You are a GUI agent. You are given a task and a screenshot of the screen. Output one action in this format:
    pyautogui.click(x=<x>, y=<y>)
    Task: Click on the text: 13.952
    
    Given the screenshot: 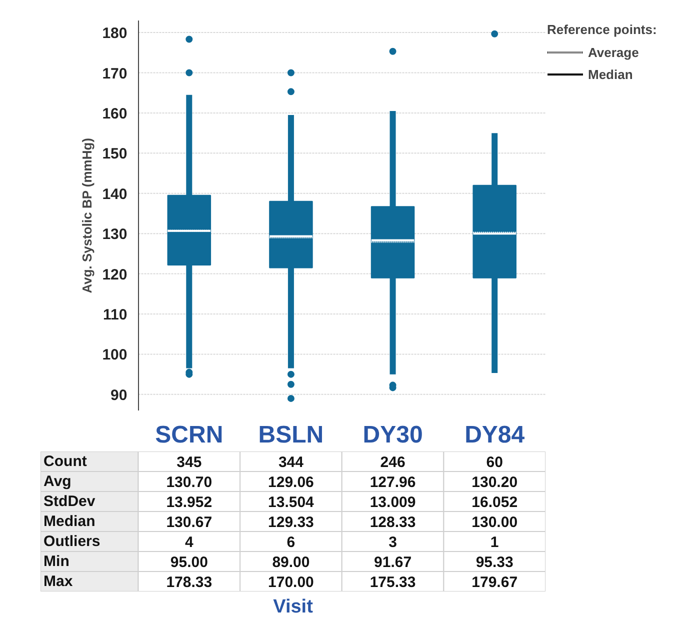 What is the action you would take?
    pyautogui.click(x=189, y=502)
    